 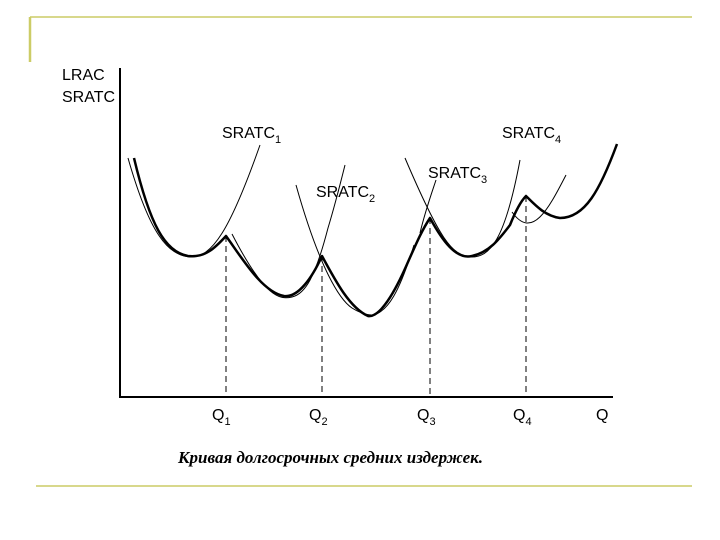 I want to click on x-axis-label: Q, so click(x=602, y=415).